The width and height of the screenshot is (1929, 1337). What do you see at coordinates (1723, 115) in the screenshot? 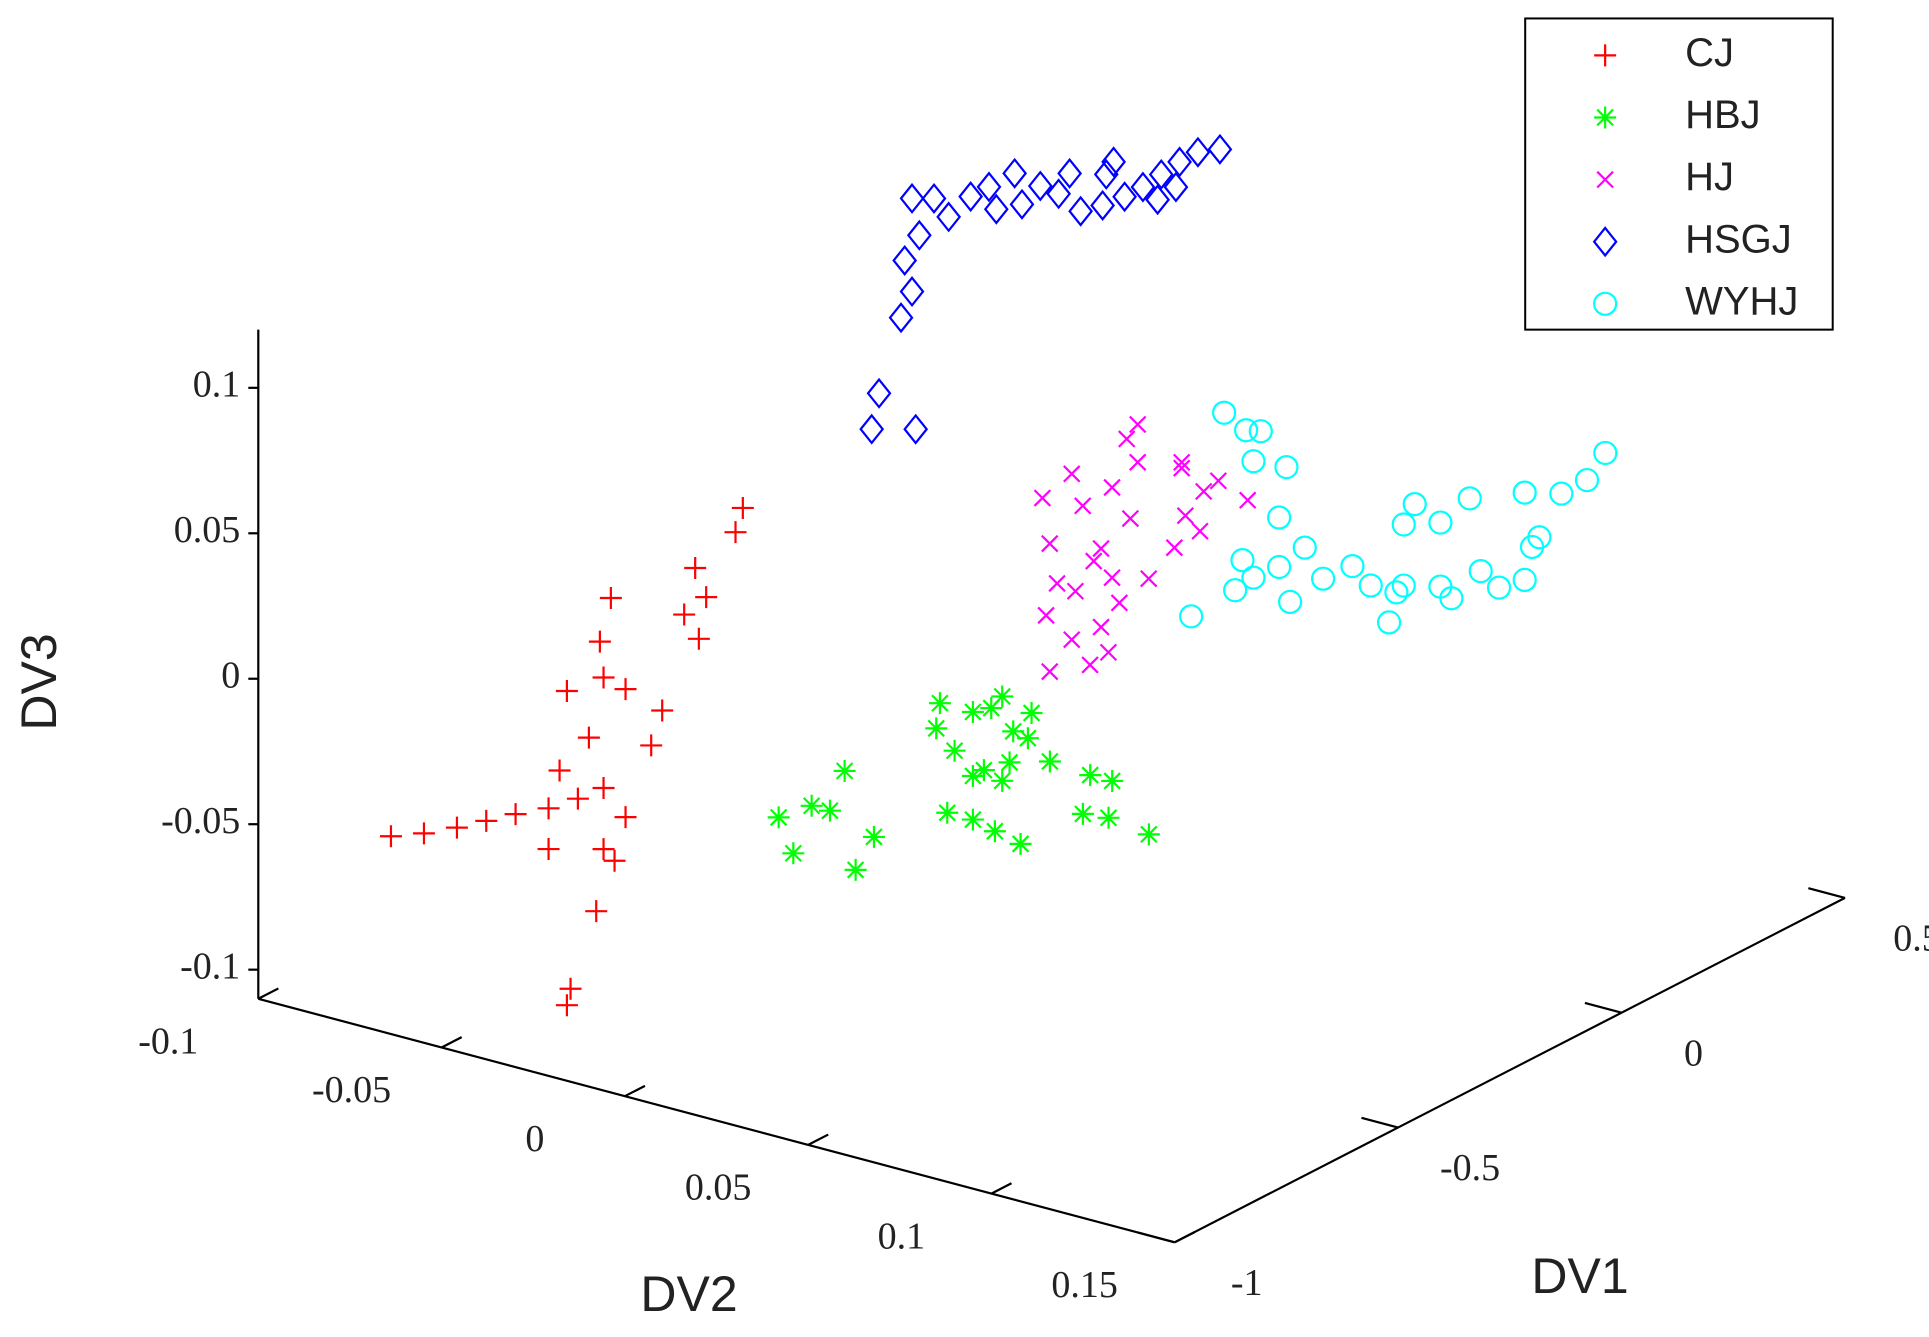
I see `legend-label: HBJ` at bounding box center [1723, 115].